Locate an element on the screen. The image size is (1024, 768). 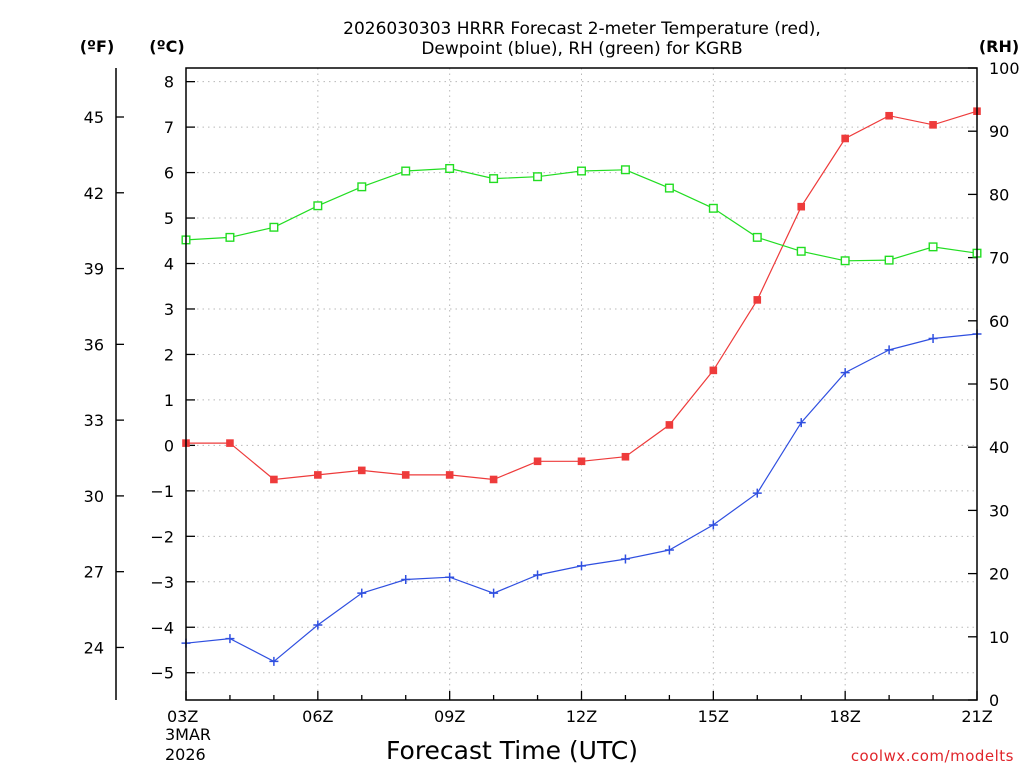
rh-tick-label: 50 is located at coordinates (999, 384).